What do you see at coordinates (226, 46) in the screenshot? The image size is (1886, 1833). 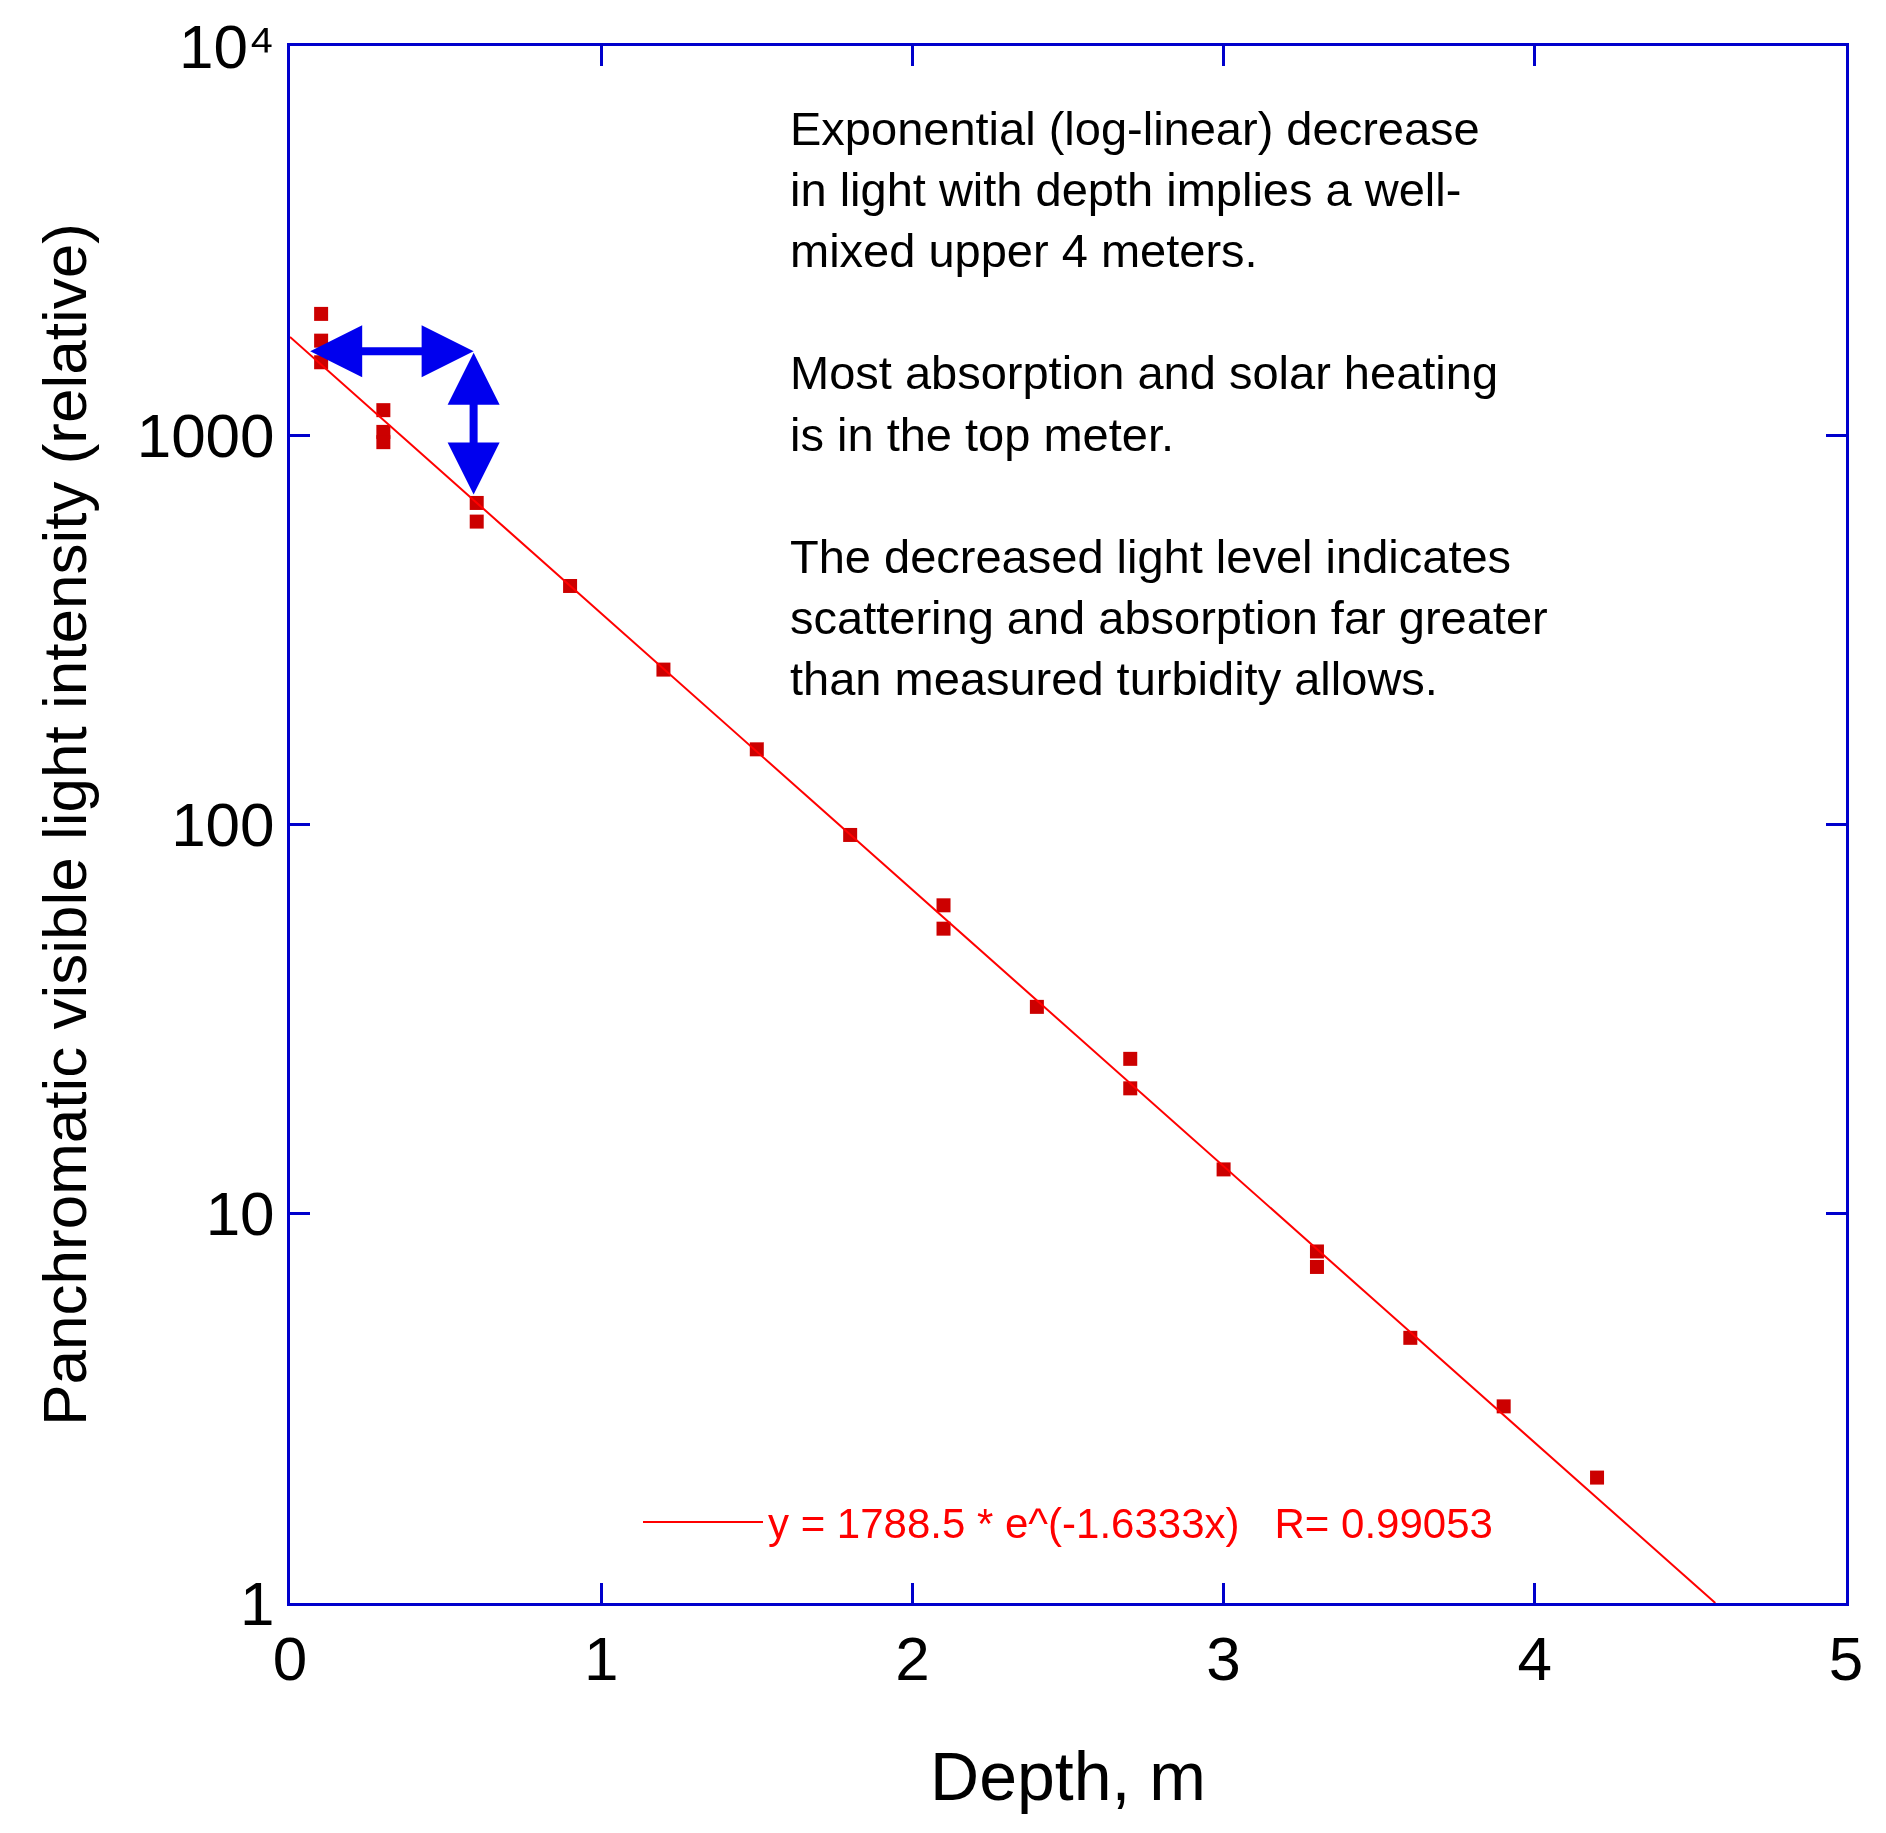 I see `y-tick-label: 10⁴` at bounding box center [226, 46].